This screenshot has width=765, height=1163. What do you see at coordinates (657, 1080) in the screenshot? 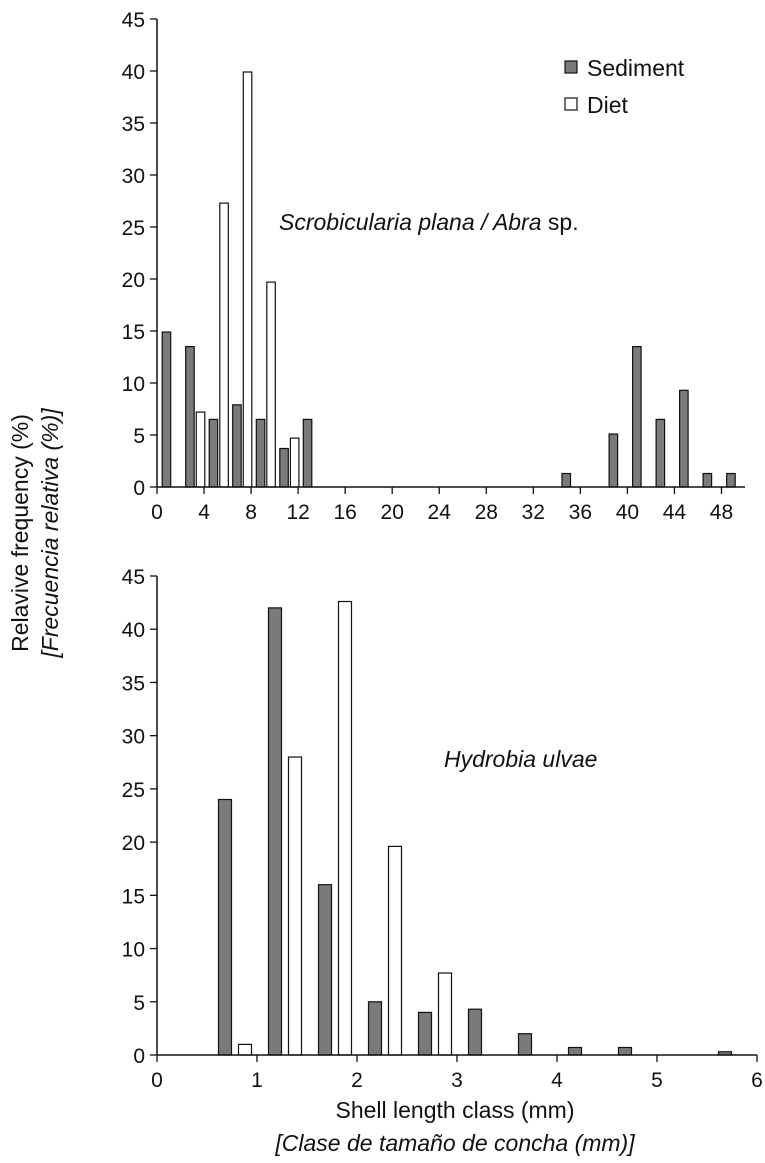
I see `x-tick-label: 5` at bounding box center [657, 1080].